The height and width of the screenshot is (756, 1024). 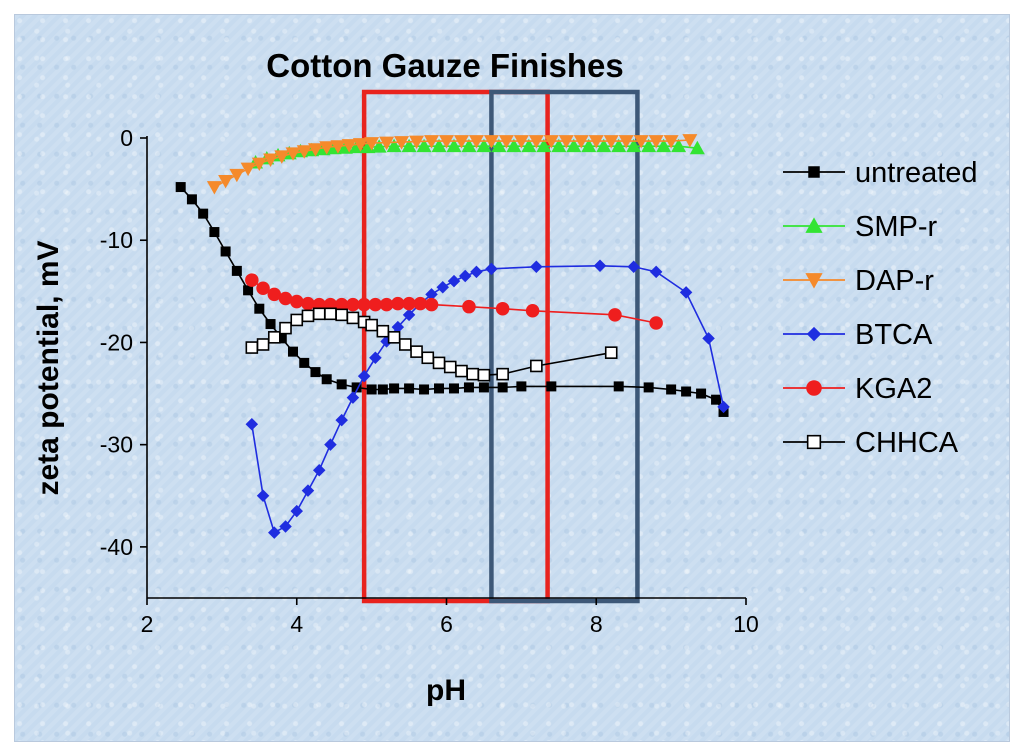 I want to click on y-tick-label: -40, so click(x=116, y=547).